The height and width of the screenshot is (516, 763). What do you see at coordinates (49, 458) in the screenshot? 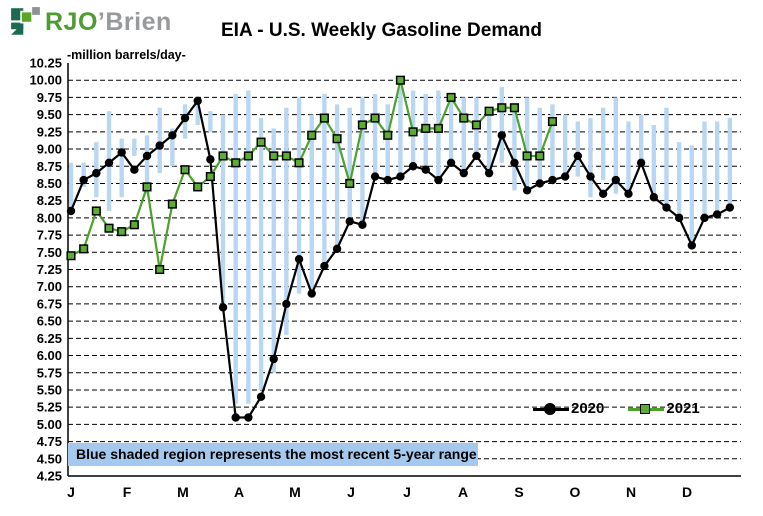
I see `y-tick-label: 4.50` at bounding box center [49, 458].